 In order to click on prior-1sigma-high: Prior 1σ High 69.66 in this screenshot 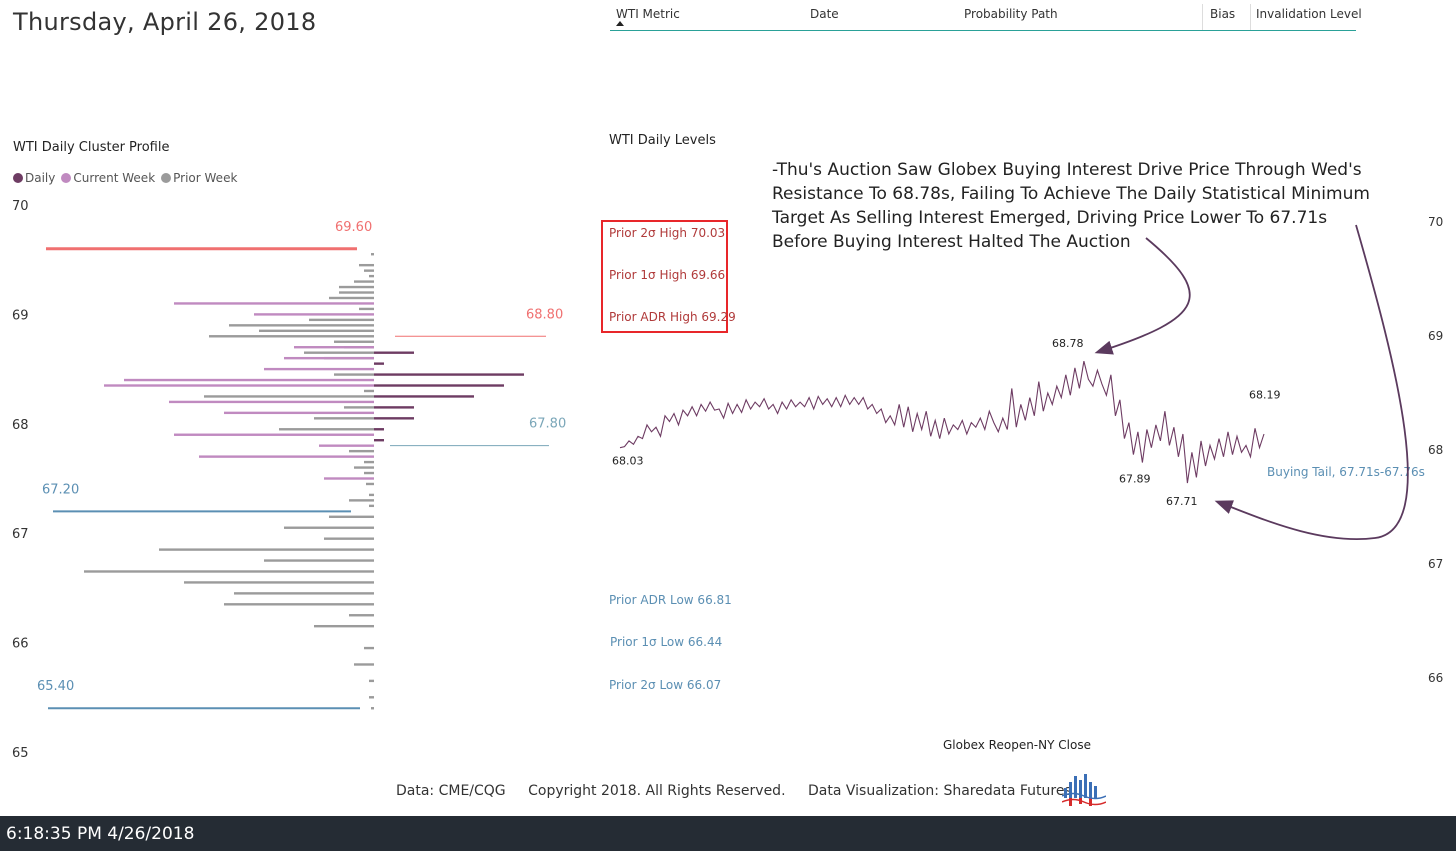, I will do `click(667, 275)`.